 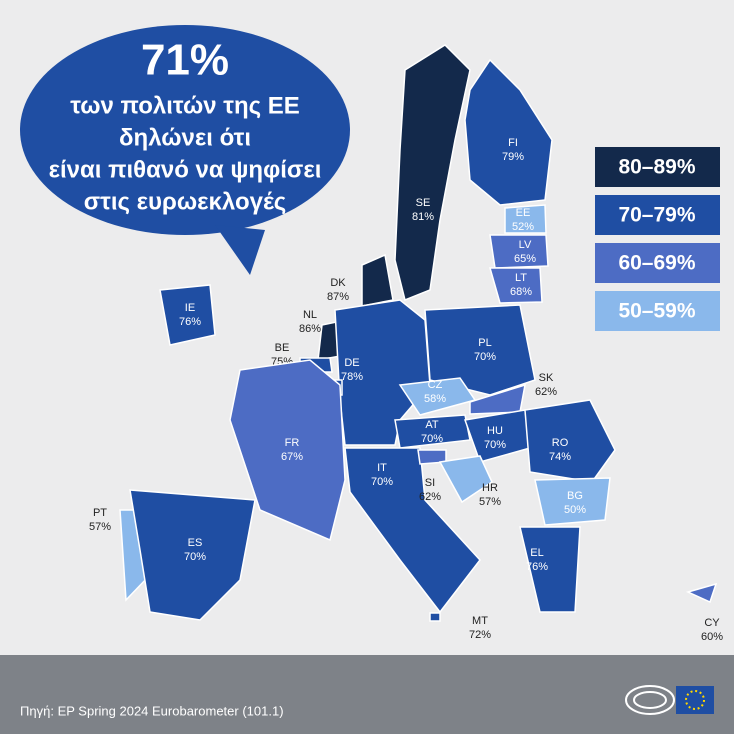 I want to click on country-code: ES, so click(x=195, y=543).